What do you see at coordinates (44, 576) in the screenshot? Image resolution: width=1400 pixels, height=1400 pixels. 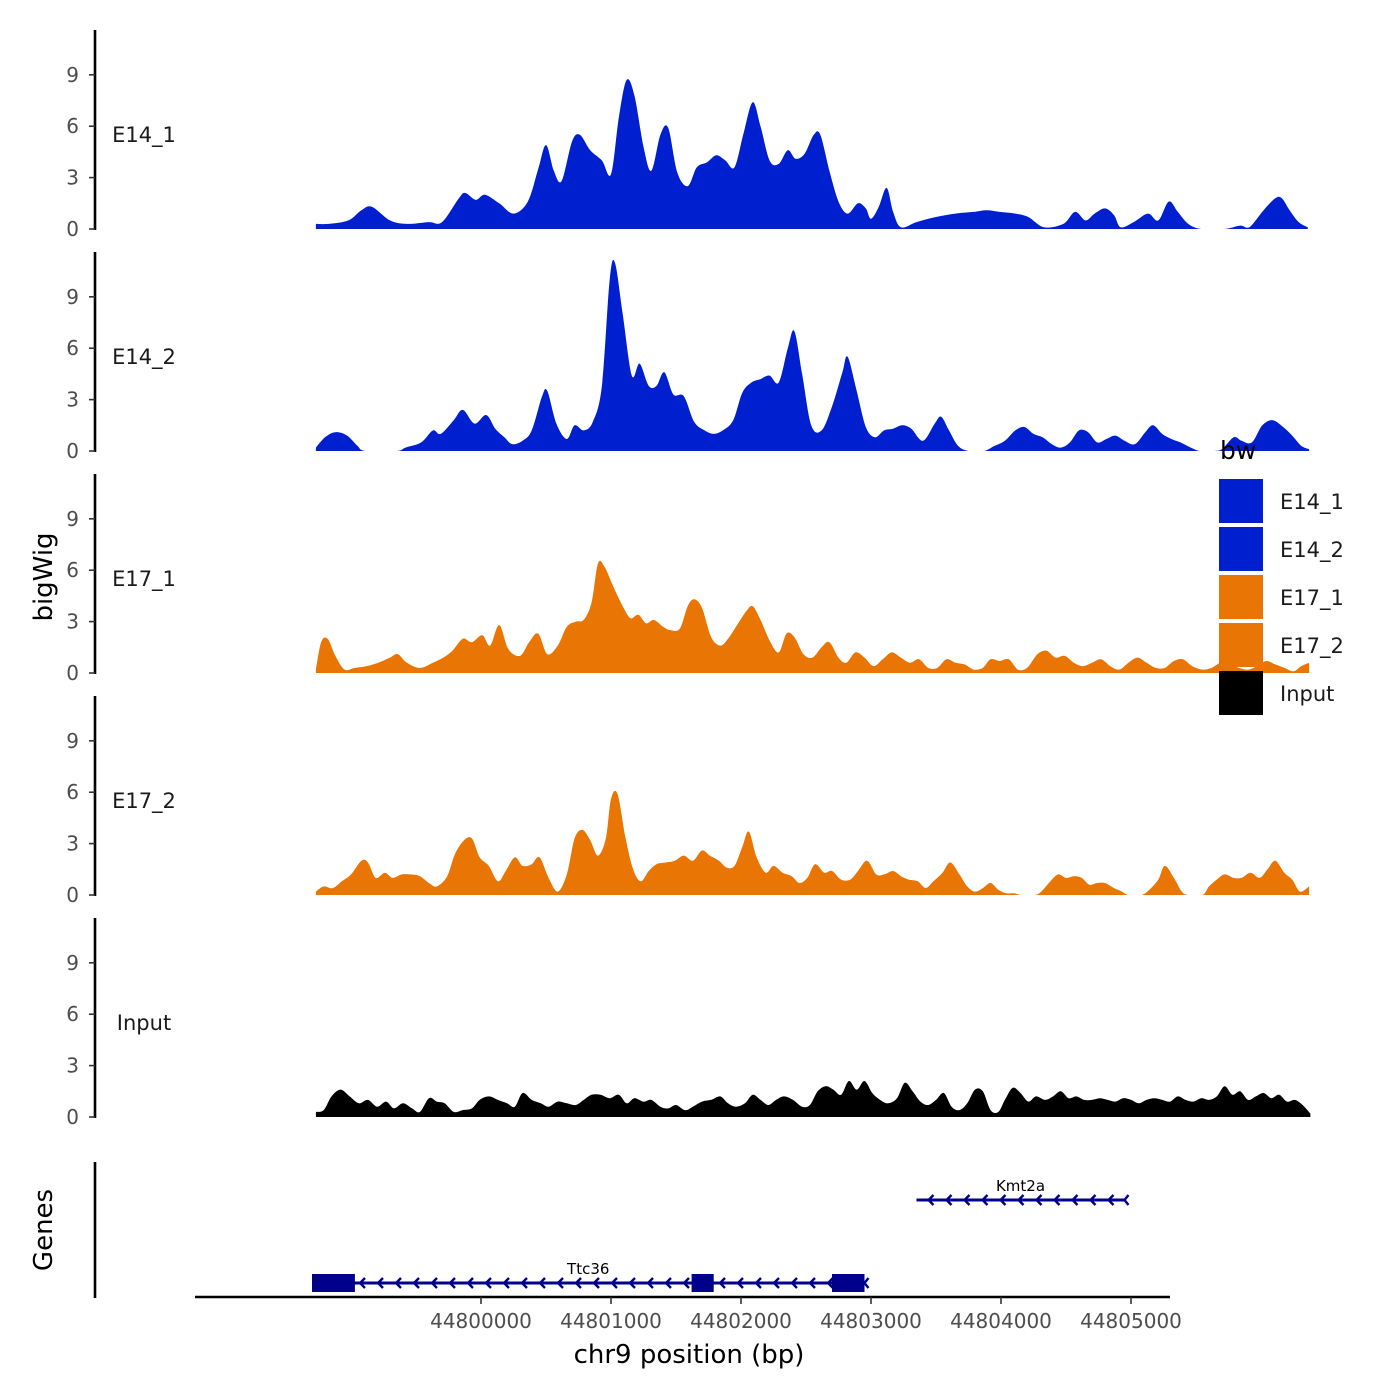 I see `y-axis-title: bigWig` at bounding box center [44, 576].